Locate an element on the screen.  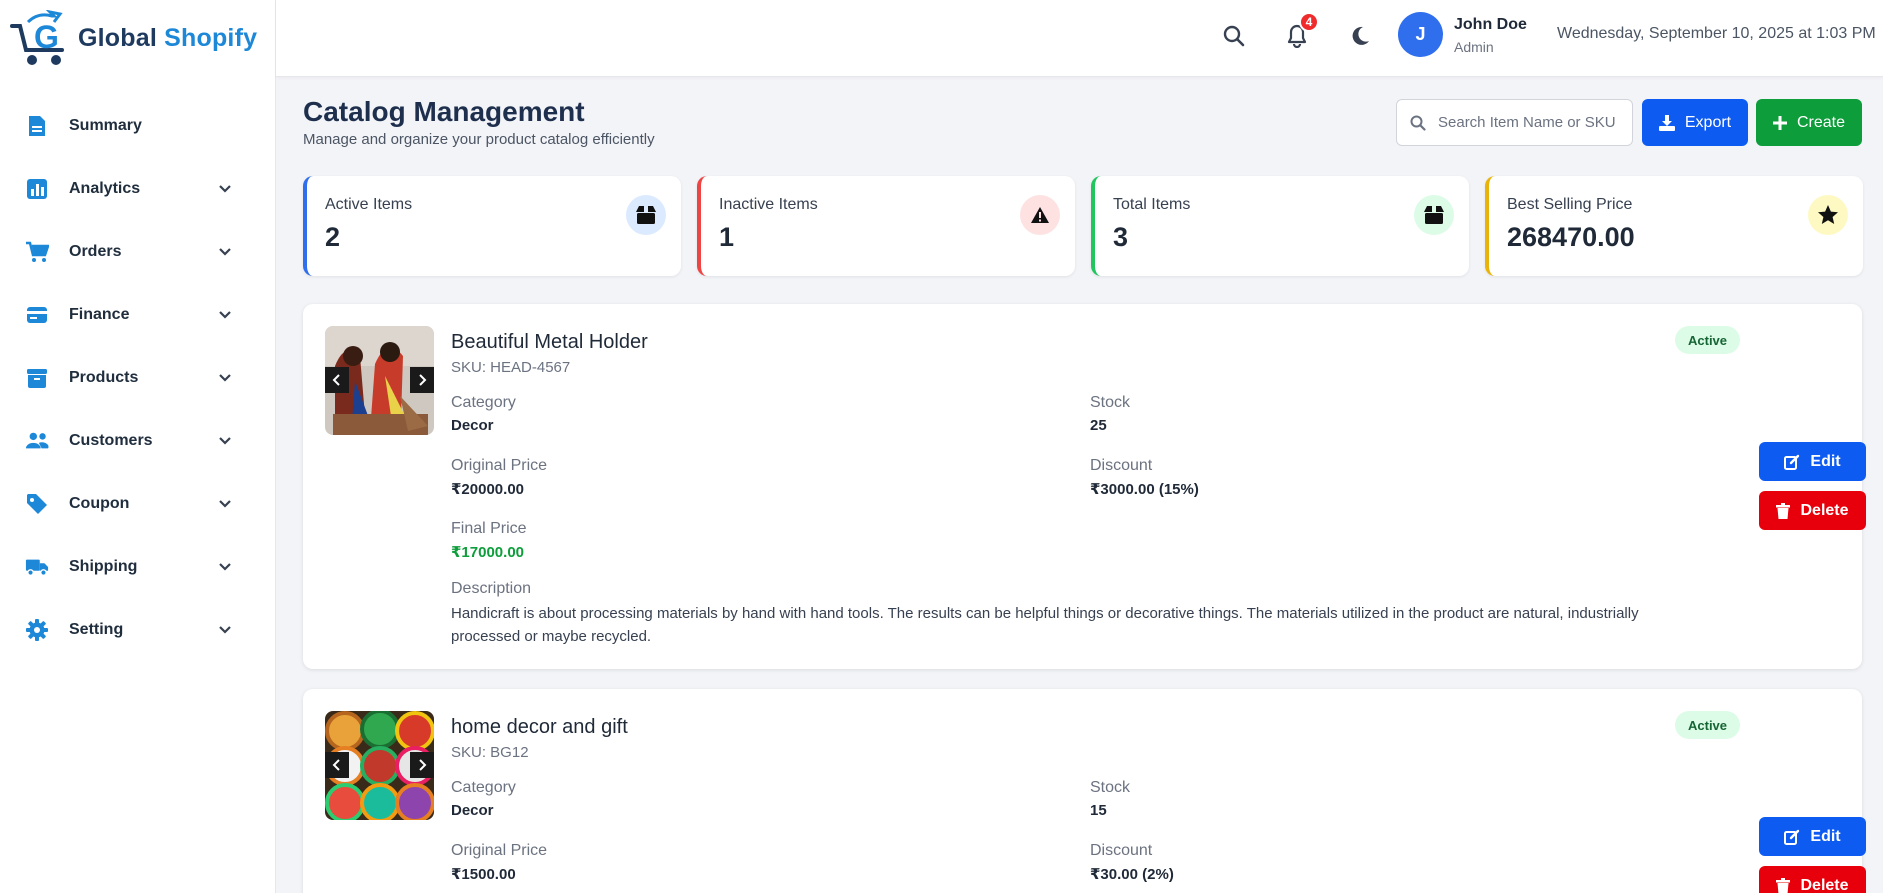
stat-label: Total Items is located at coordinates (1152, 204).